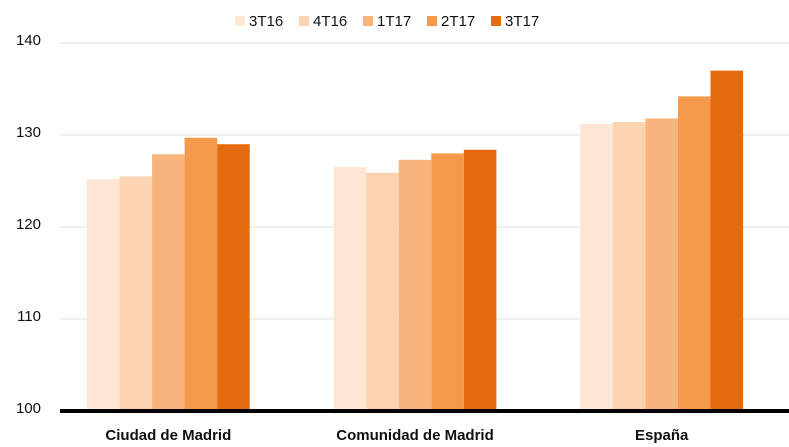 The width and height of the screenshot is (789, 447). What do you see at coordinates (662, 435) in the screenshot?
I see `x-tick-label: España` at bounding box center [662, 435].